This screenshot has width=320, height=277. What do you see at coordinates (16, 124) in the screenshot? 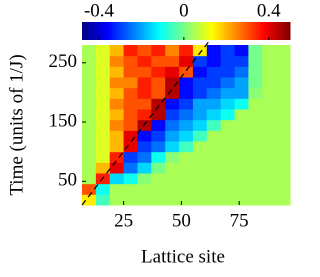
I see `y-axis-label: Time (units of 1/J)` at bounding box center [16, 124].